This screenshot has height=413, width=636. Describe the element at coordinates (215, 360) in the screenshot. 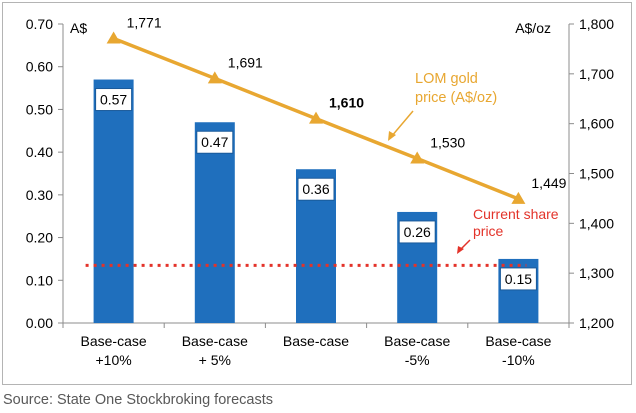

I see `x-category-label-line: + 5%` at that location.